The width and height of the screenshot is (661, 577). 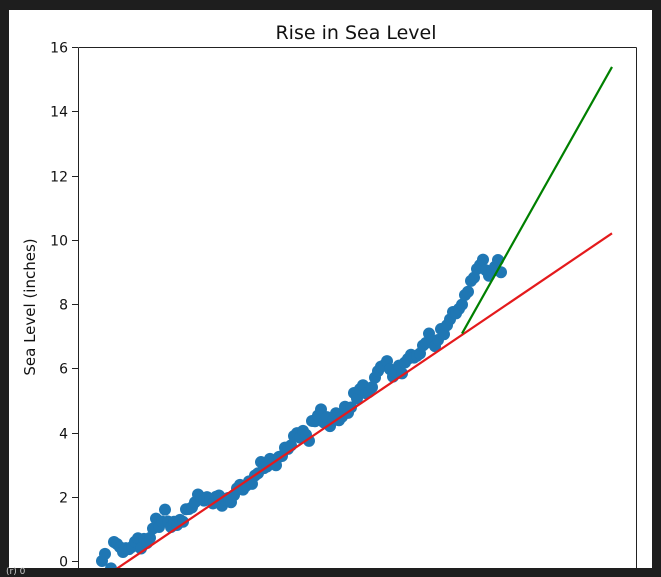 What do you see at coordinates (63, 562) in the screenshot?
I see `y-tick-label: 0` at bounding box center [63, 562].